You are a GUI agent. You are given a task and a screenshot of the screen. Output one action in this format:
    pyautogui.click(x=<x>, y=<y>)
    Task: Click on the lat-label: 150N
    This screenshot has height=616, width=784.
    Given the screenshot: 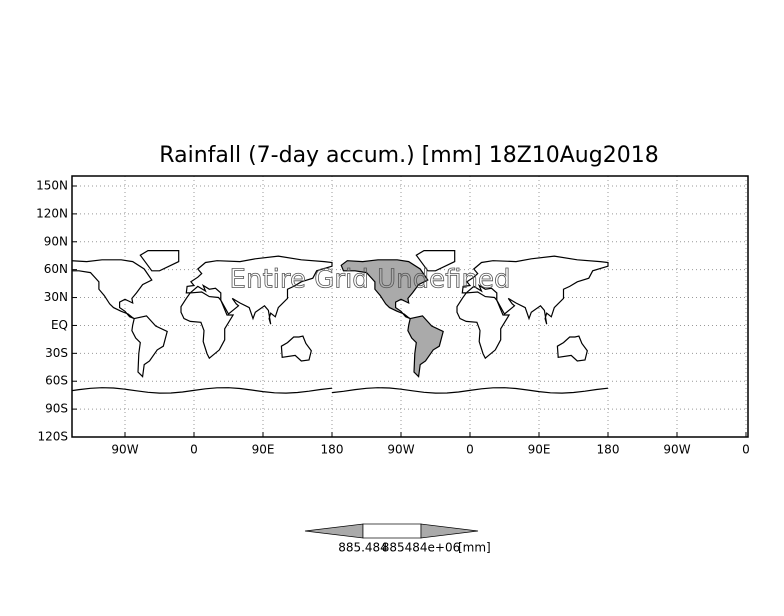 What is the action you would take?
    pyautogui.click(x=52, y=186)
    